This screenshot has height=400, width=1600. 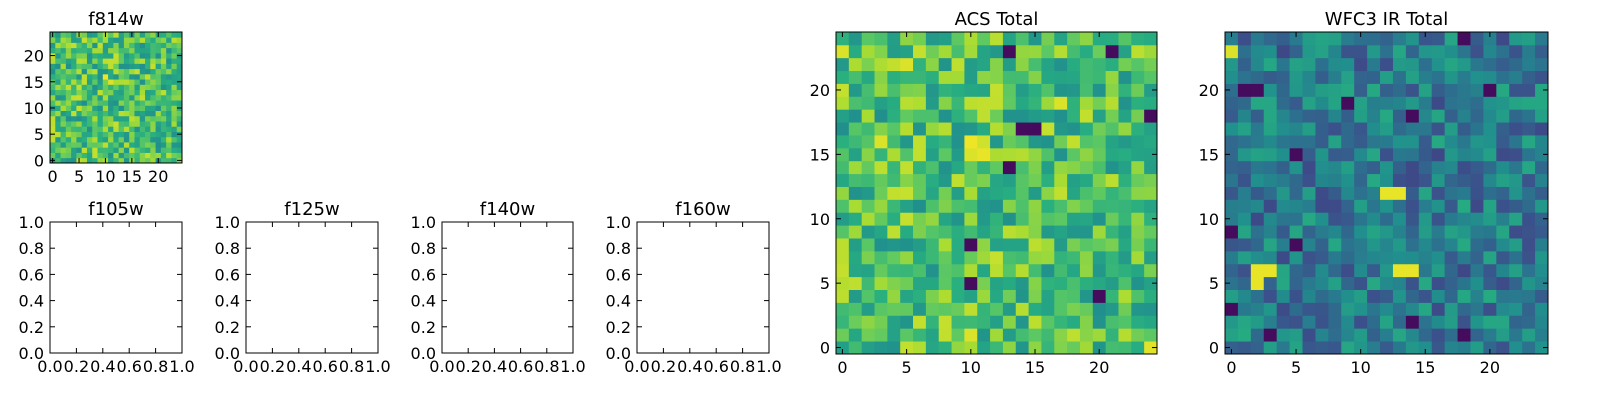 I want to click on y-tick-label: 0.6, so click(x=227, y=274).